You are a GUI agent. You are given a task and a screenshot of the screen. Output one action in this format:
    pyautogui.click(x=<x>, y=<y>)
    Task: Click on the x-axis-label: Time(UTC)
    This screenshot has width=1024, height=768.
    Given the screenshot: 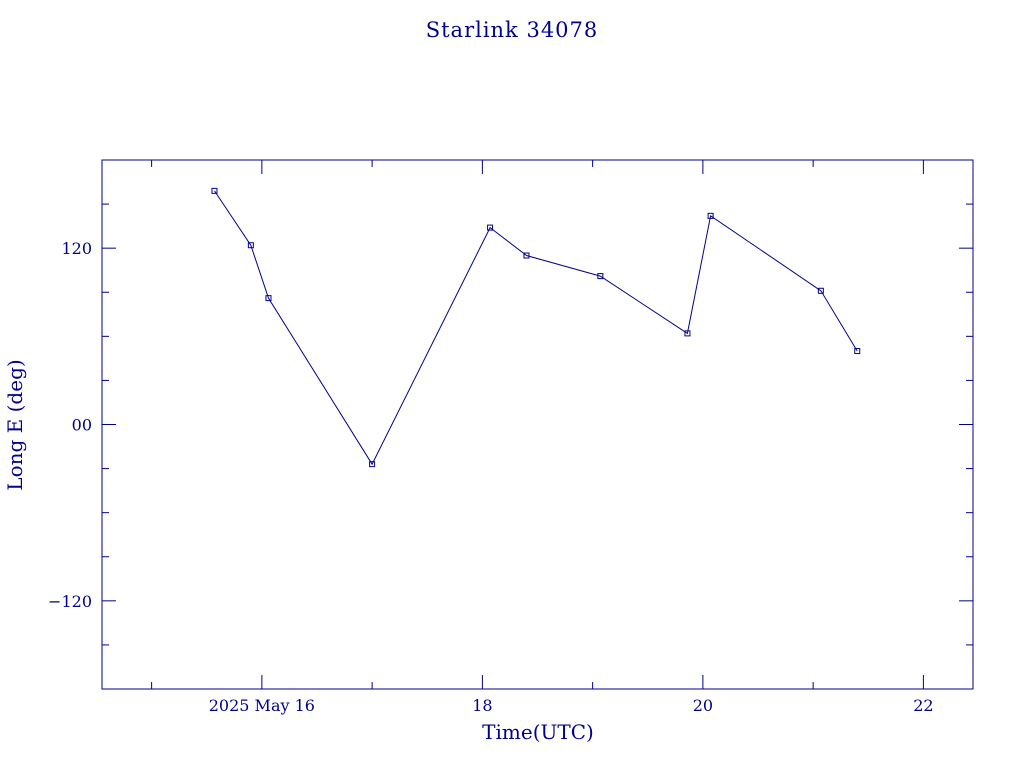 What is the action you would take?
    pyautogui.click(x=538, y=732)
    